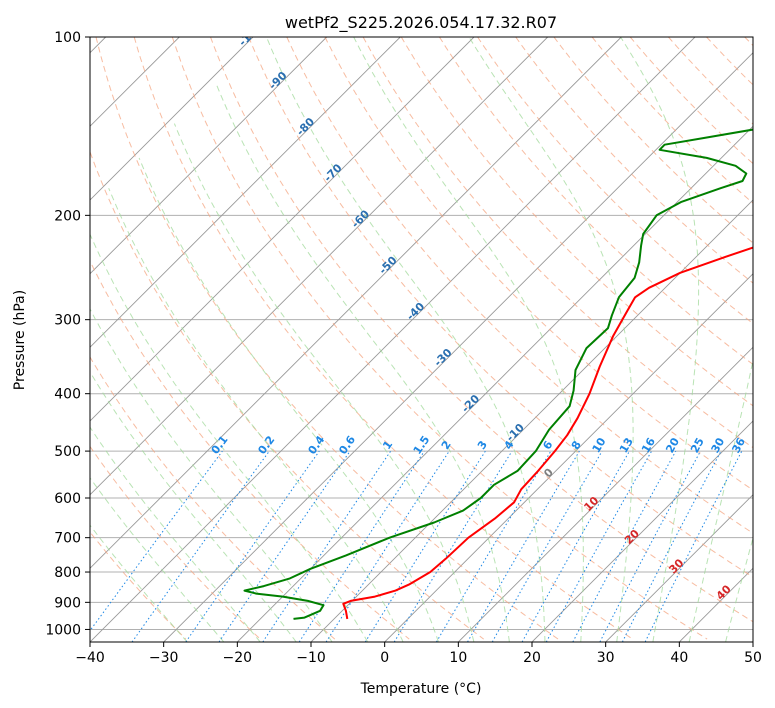 The width and height of the screenshot is (775, 708). Describe the element at coordinates (67, 38) in the screenshot. I see `y-tick-label: 100` at that location.